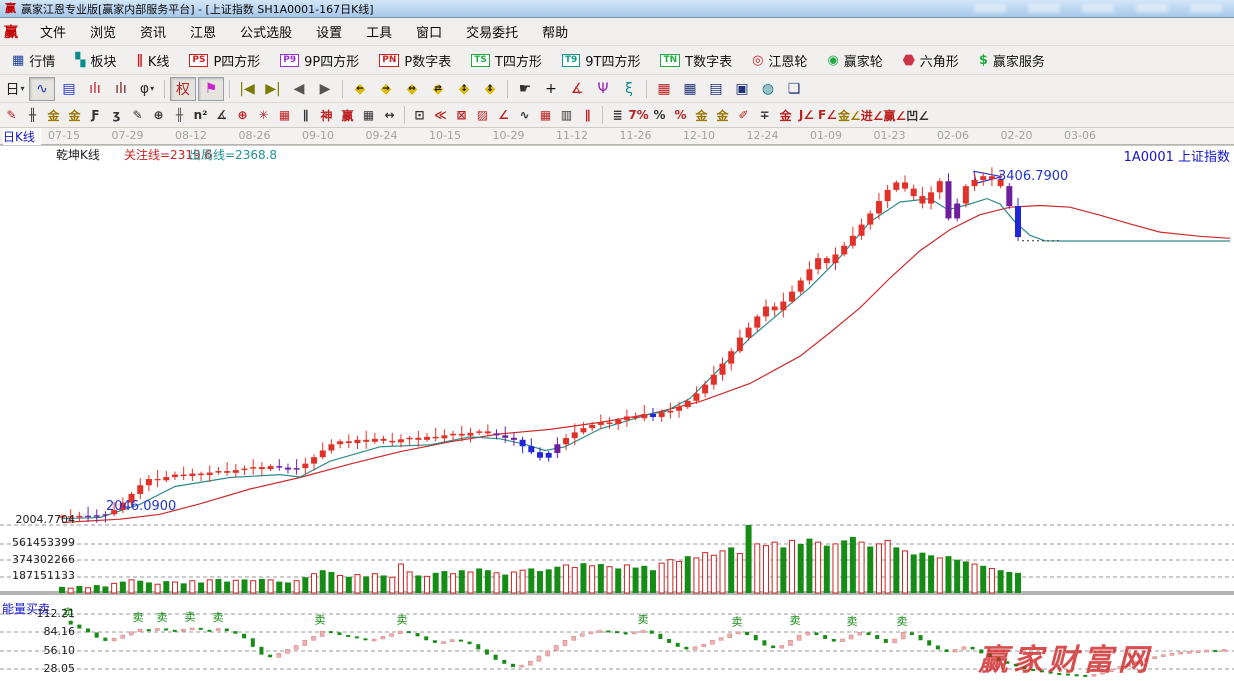 This screenshot has height=681, width=1234. What do you see at coordinates (438, 89) in the screenshot?
I see `gann-diamond-swap-button: ◆ ⇄` at bounding box center [438, 89].